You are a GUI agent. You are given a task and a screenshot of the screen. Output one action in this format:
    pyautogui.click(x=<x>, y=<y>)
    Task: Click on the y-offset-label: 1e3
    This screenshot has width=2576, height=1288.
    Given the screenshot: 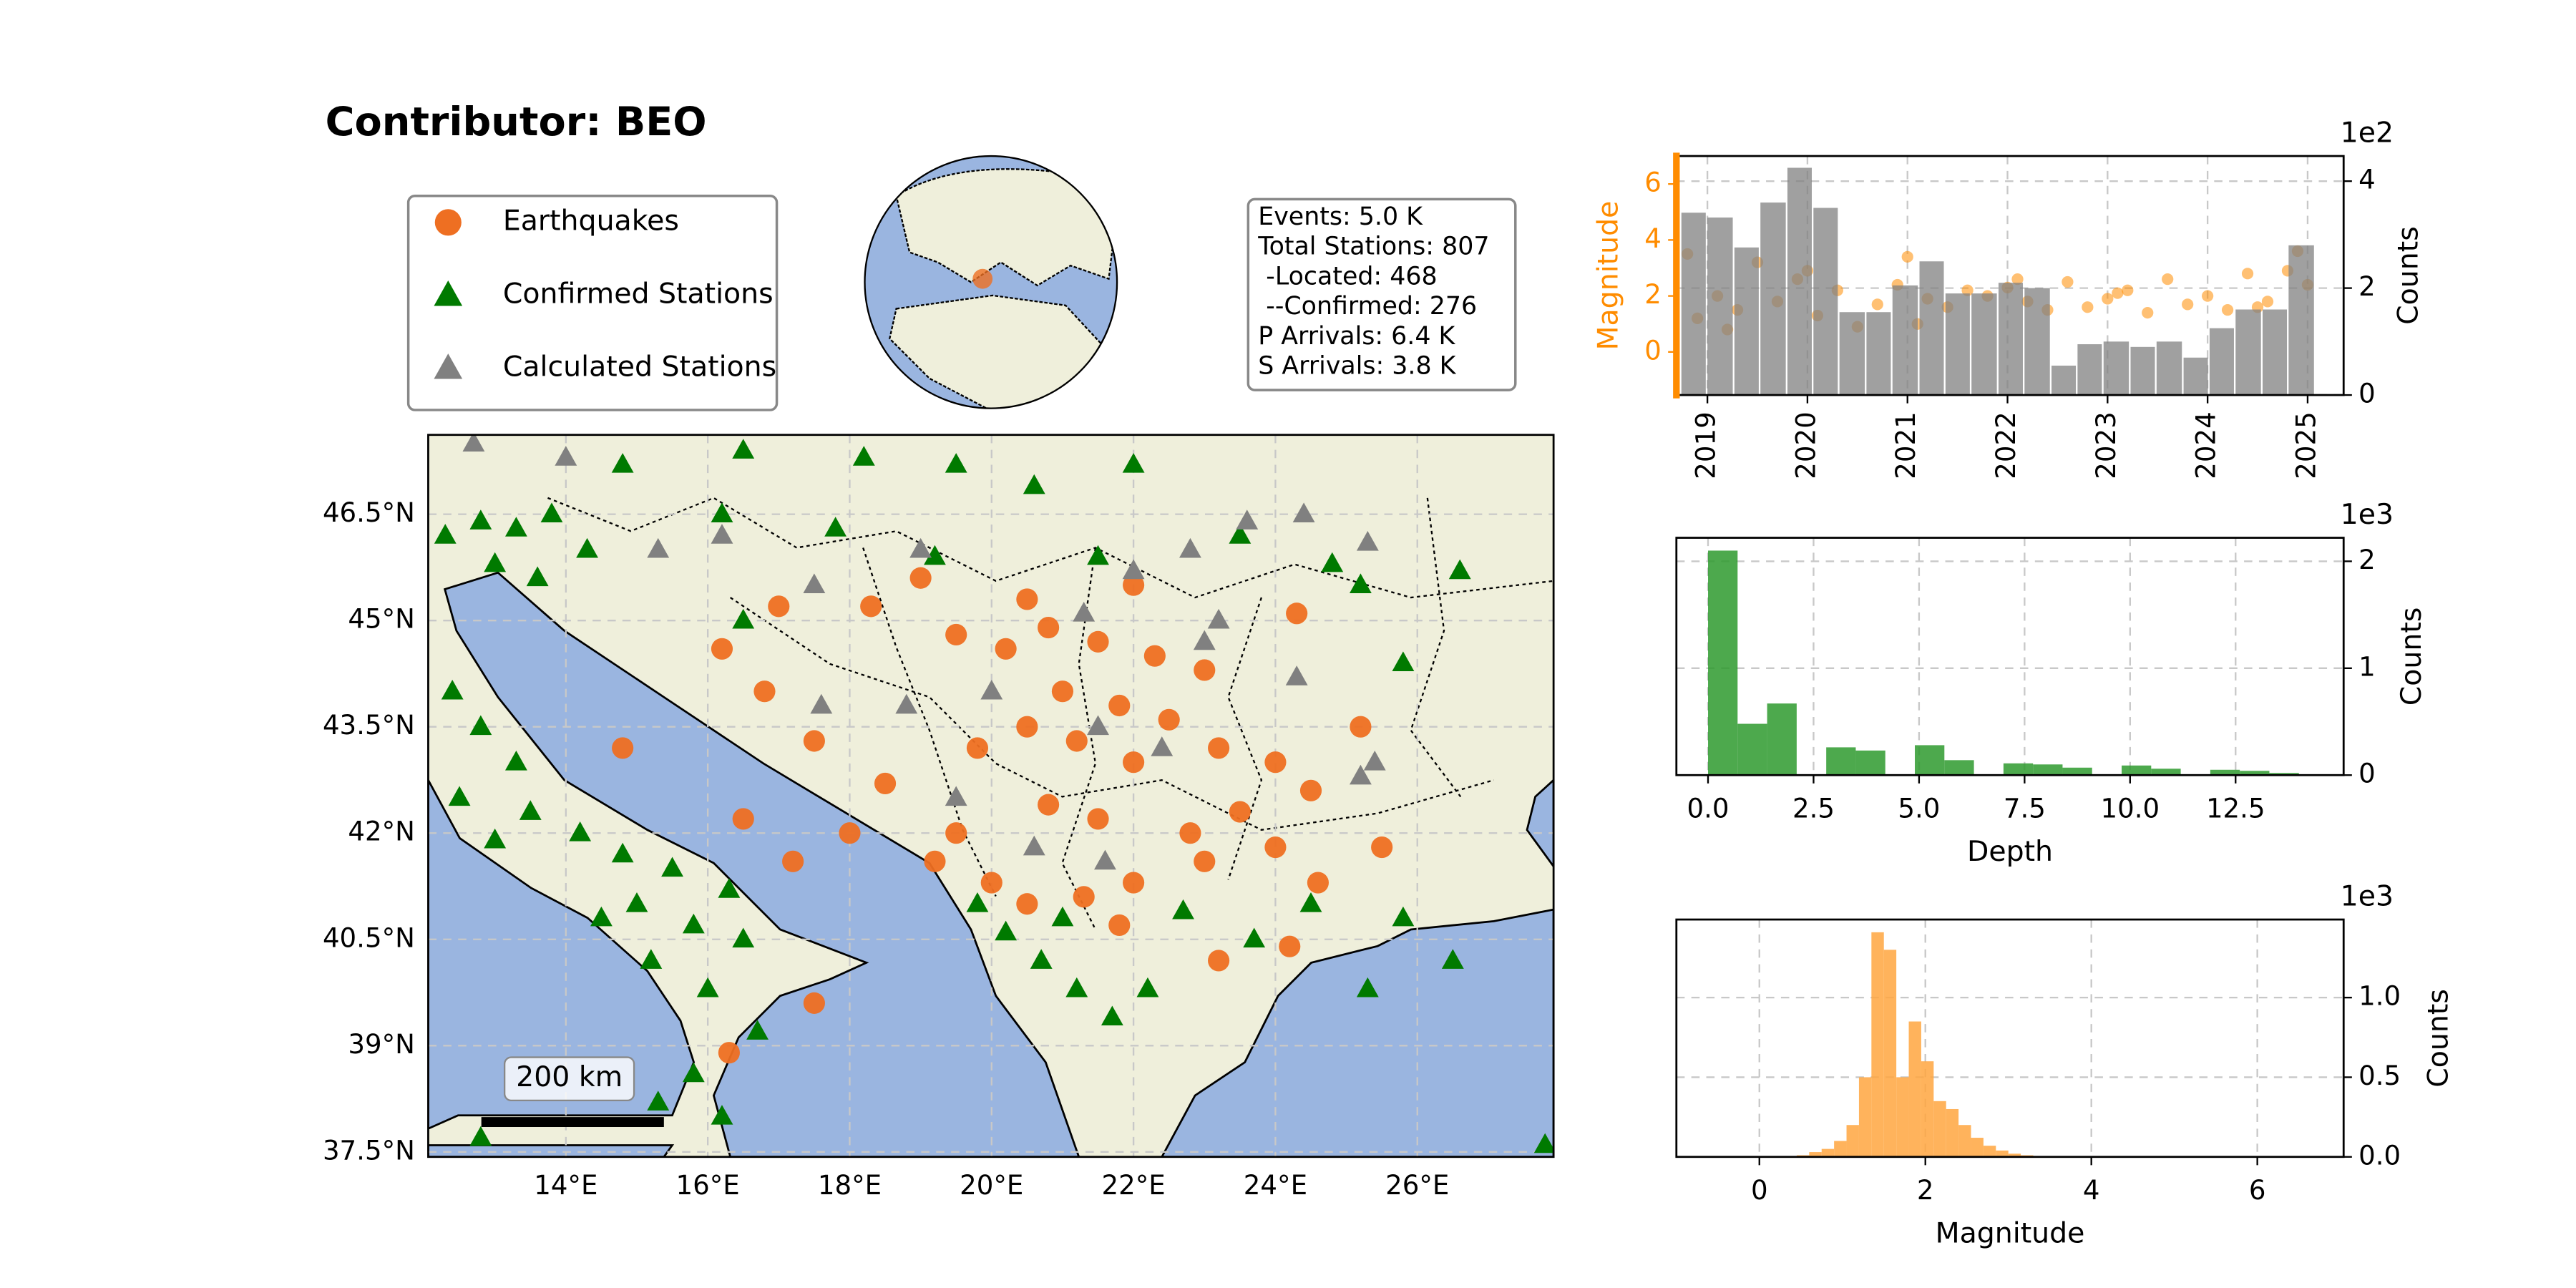 What is the action you would take?
    pyautogui.click(x=2367, y=514)
    